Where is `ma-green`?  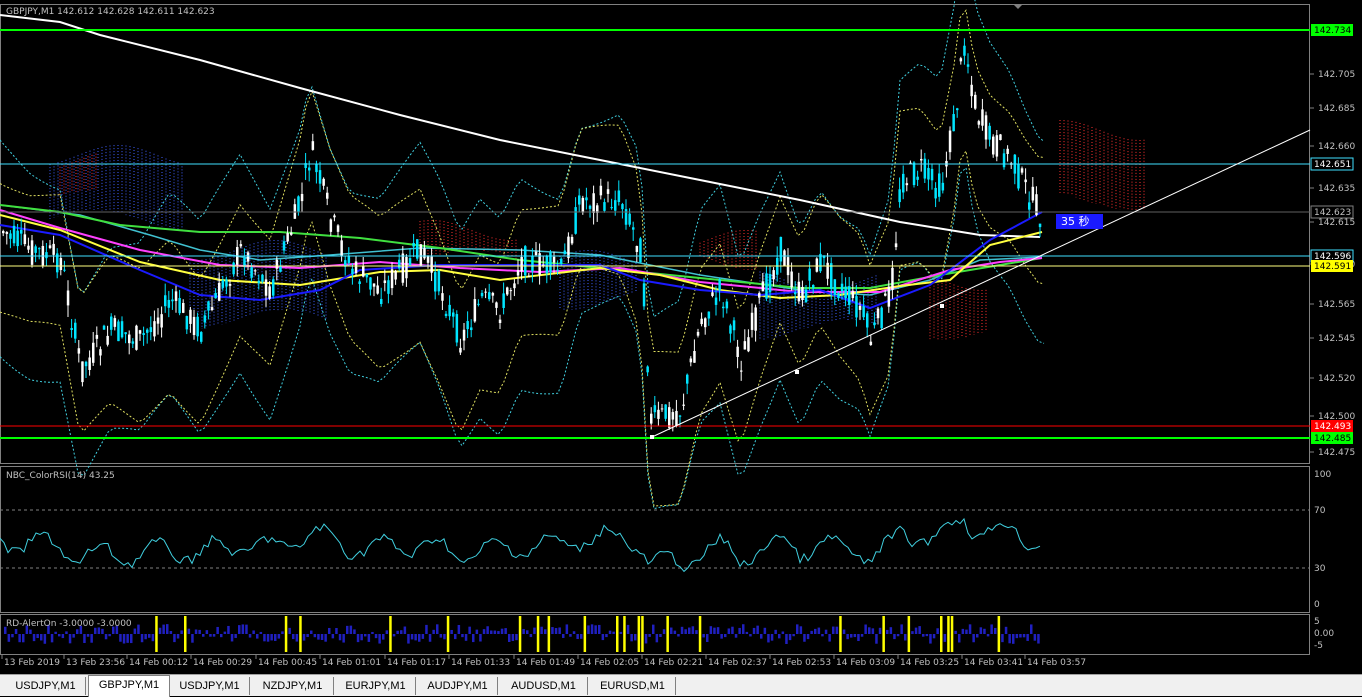
ma-green is located at coordinates (521, 246).